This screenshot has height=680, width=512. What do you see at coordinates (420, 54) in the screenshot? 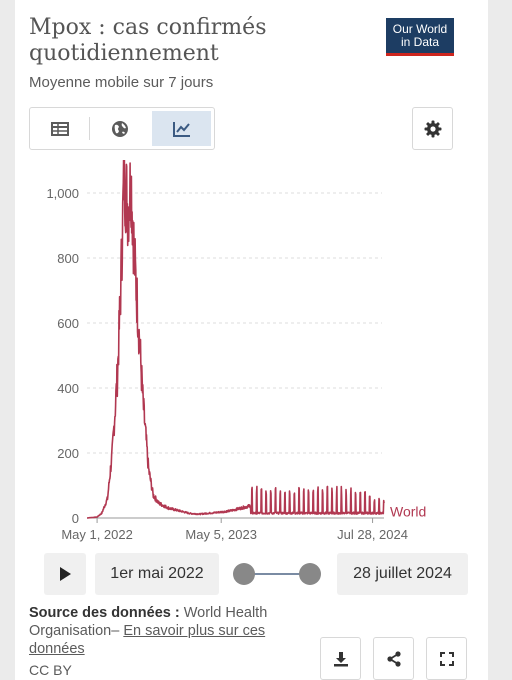
I see `logo-accent-bar` at bounding box center [420, 54].